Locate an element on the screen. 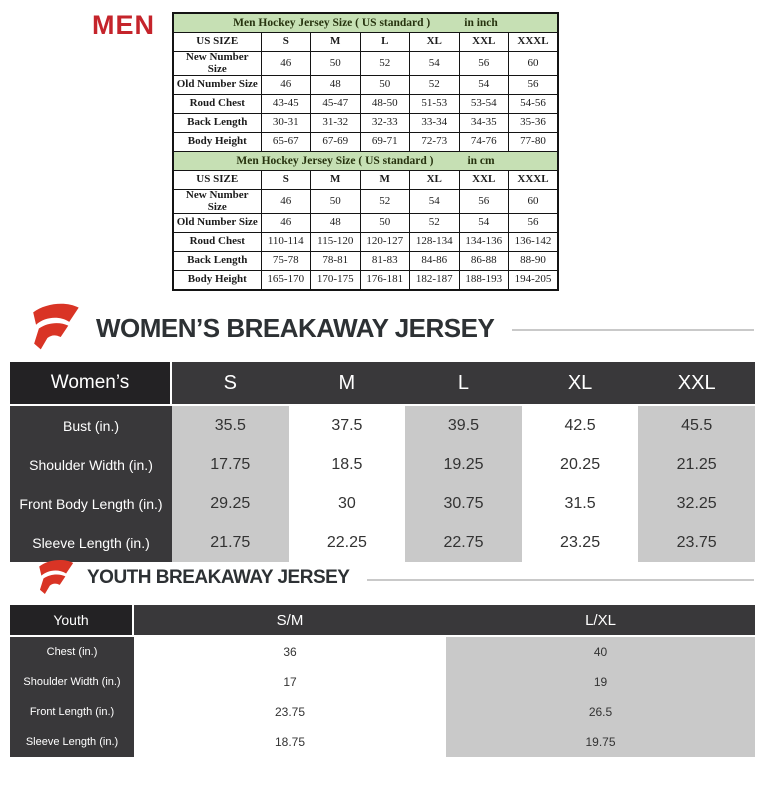 Image resolution: width=768 pixels, height=790 pixels. size-value: 165-170 is located at coordinates (285, 280).